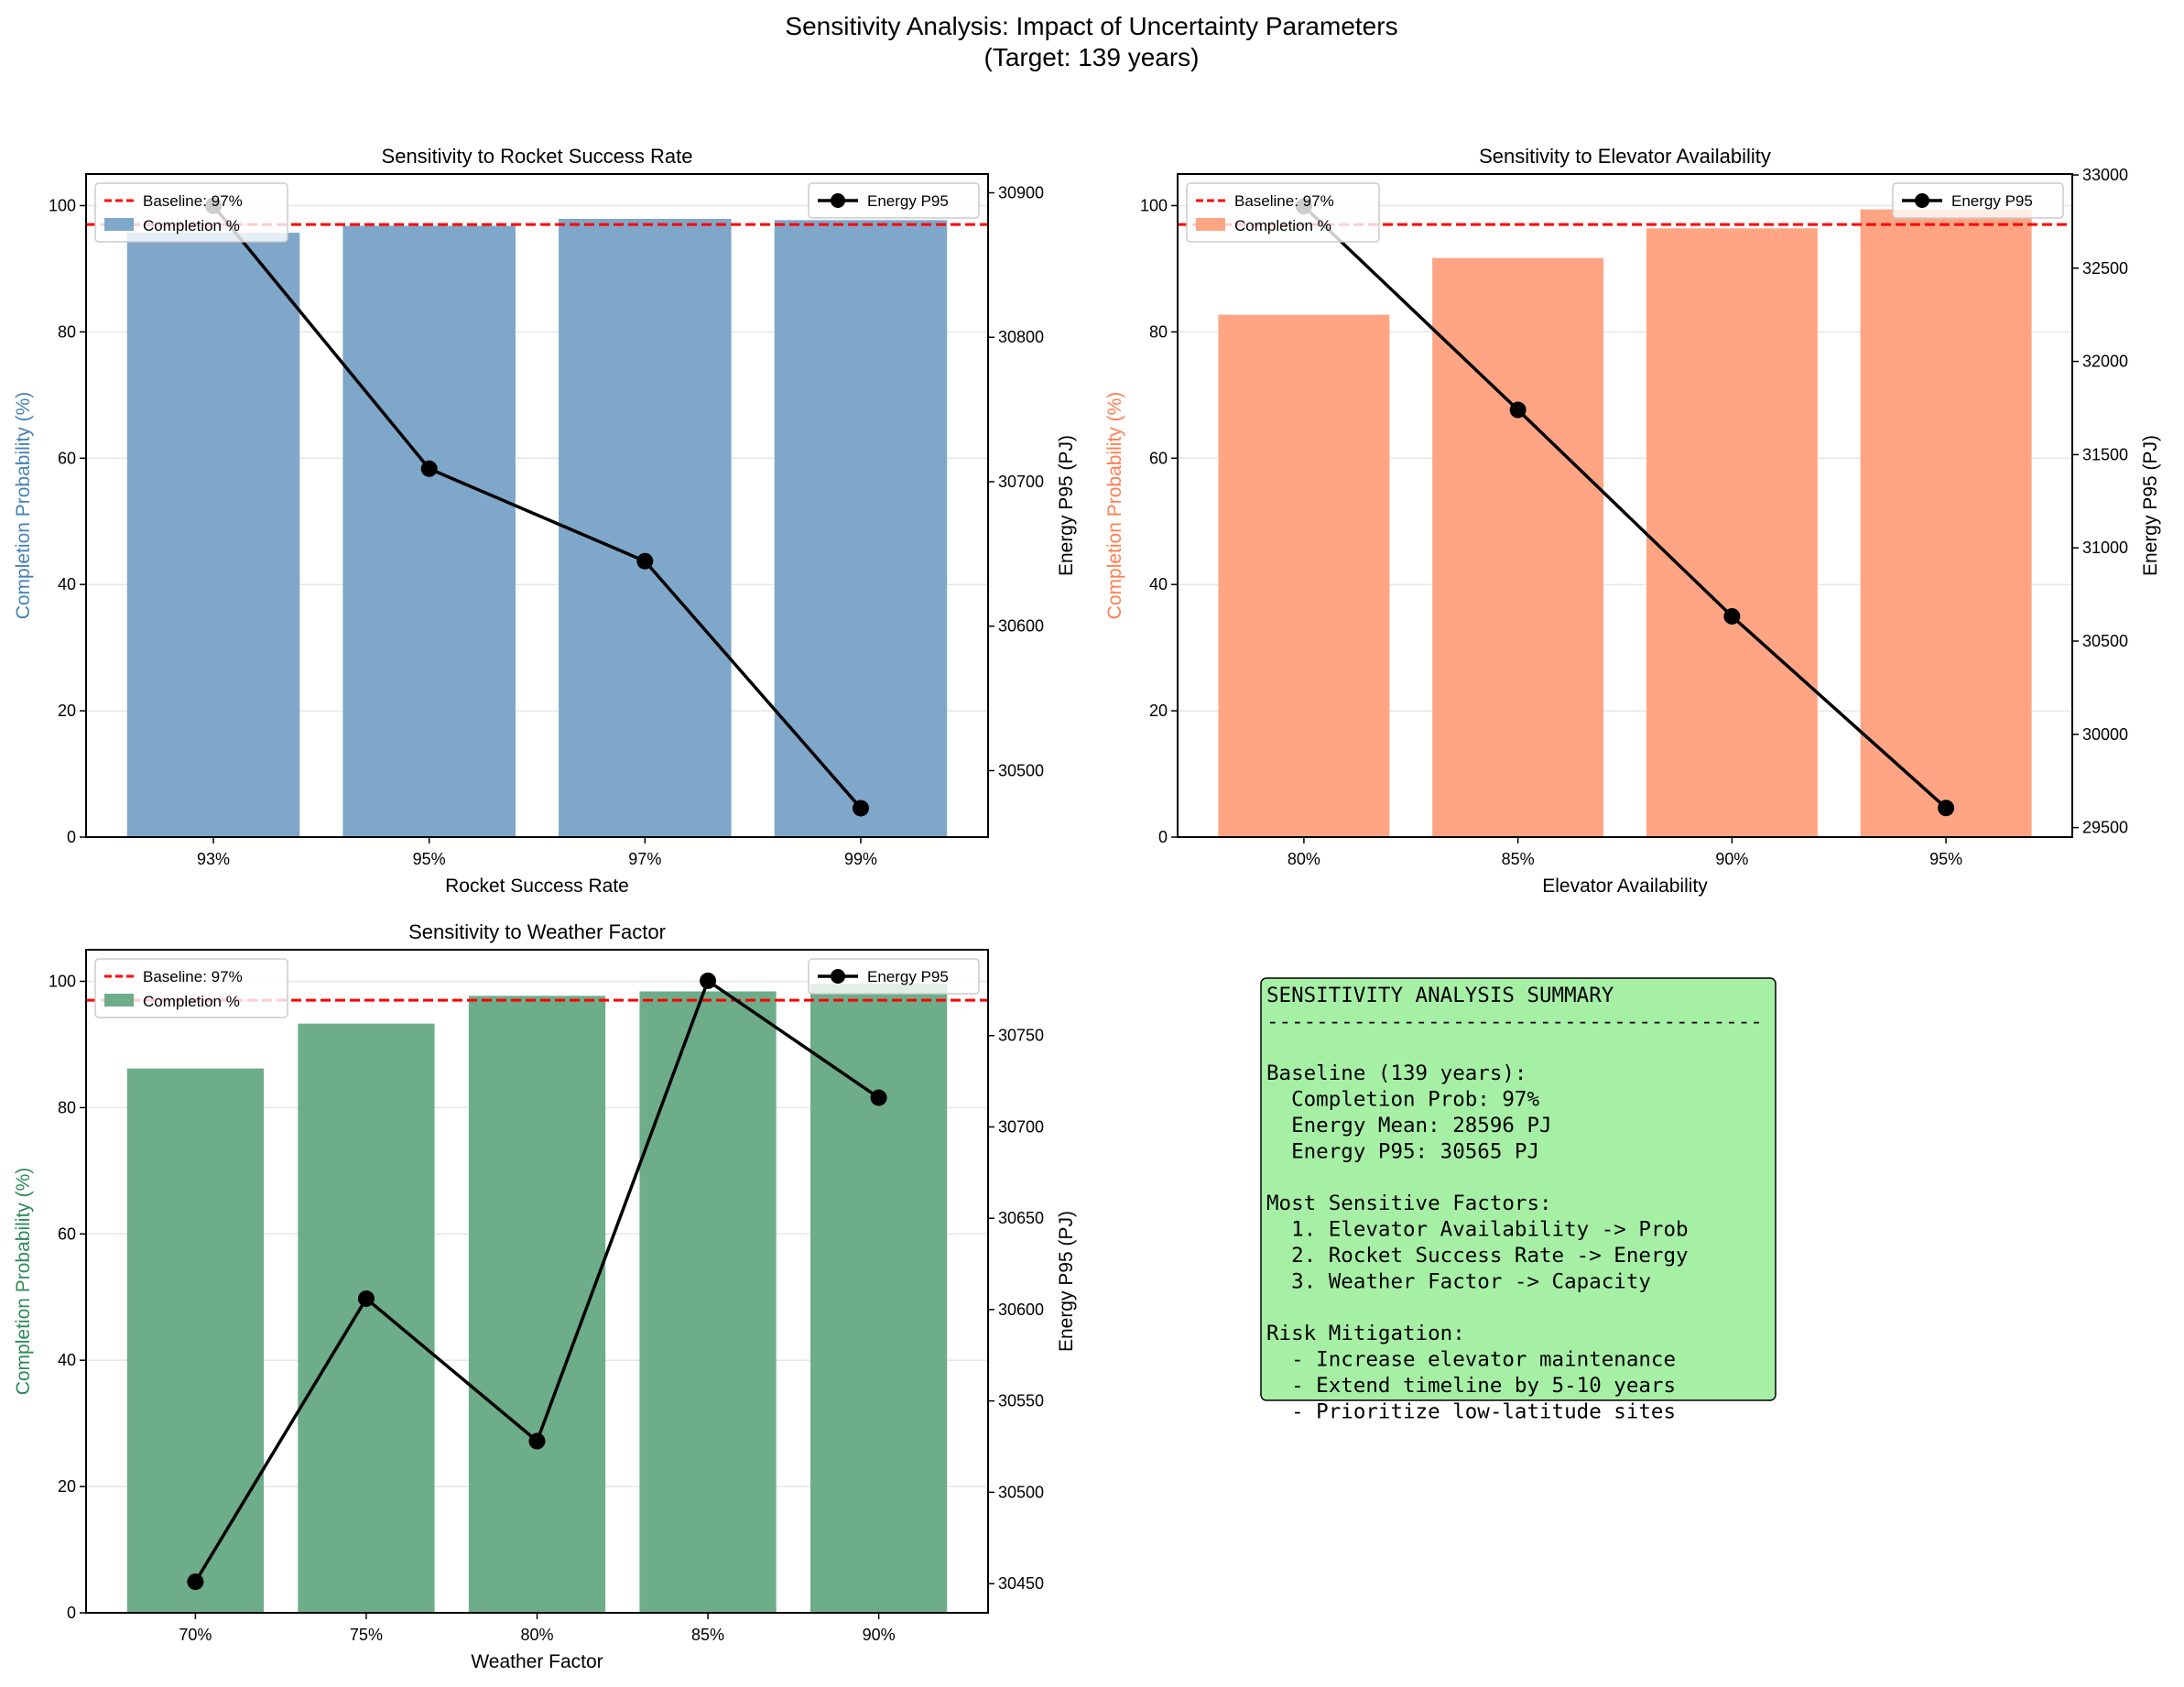 This screenshot has height=1687, width=2184. Describe the element at coordinates (537, 931) in the screenshot. I see `subplot-title: Sensitivity to Weather Factor` at that location.